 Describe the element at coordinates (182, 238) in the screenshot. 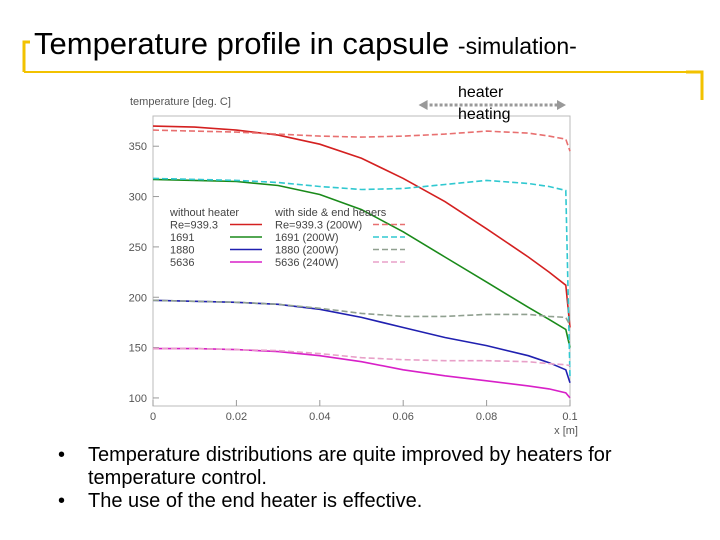

I see `legend-label-left: 1691` at that location.